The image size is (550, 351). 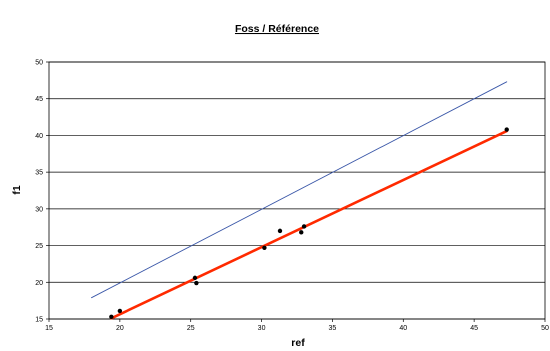 What do you see at coordinates (545, 328) in the screenshot?
I see `x-tick-label: 50` at bounding box center [545, 328].